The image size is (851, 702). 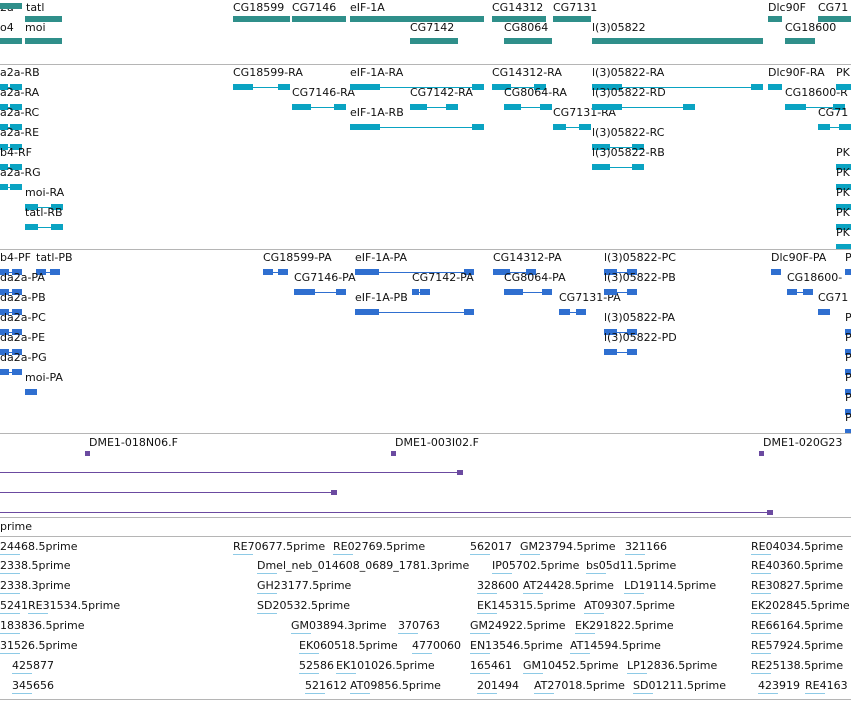 I want to click on gene-label: CG71, so click(x=833, y=7).